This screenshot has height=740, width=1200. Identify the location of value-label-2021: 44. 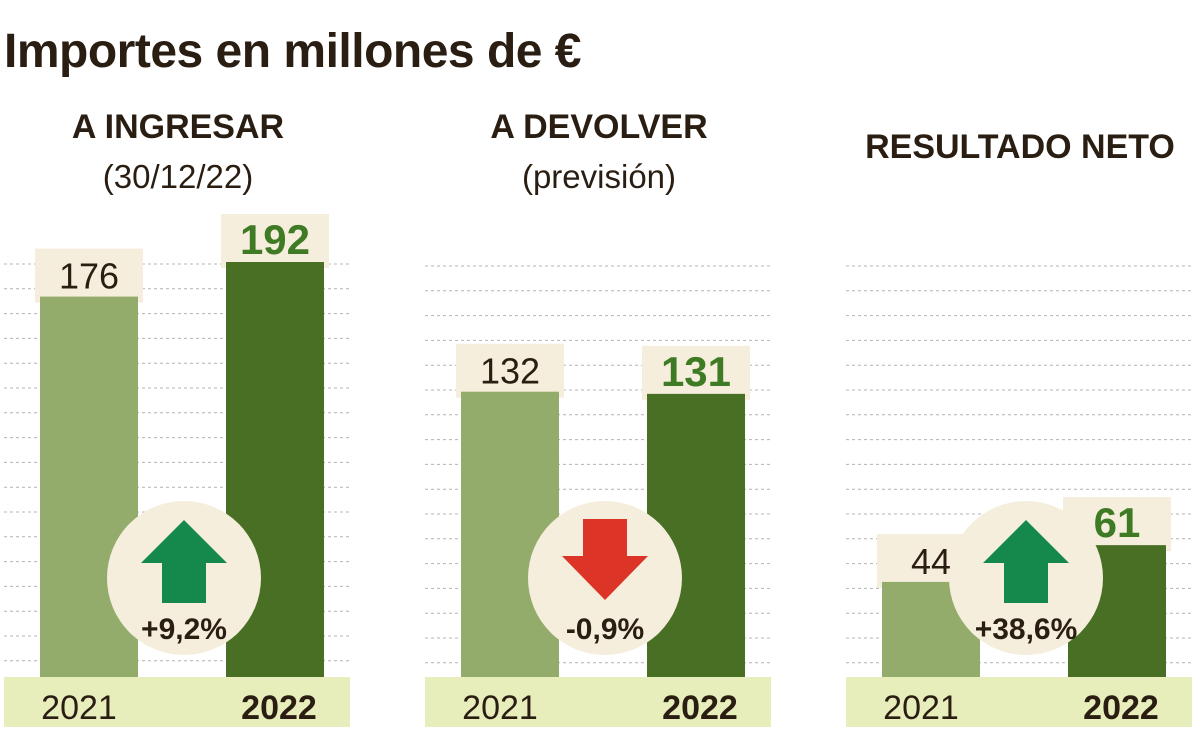
(931, 561).